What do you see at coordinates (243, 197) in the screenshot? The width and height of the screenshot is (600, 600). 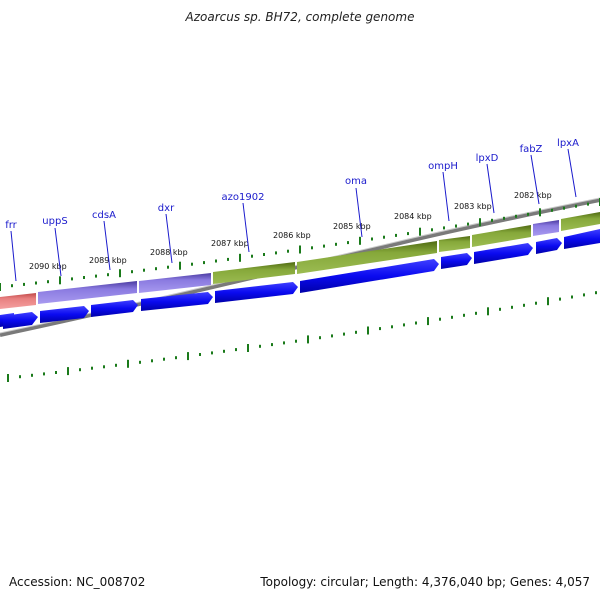 I see `gene-label-azo1902: azo1902` at bounding box center [243, 197].